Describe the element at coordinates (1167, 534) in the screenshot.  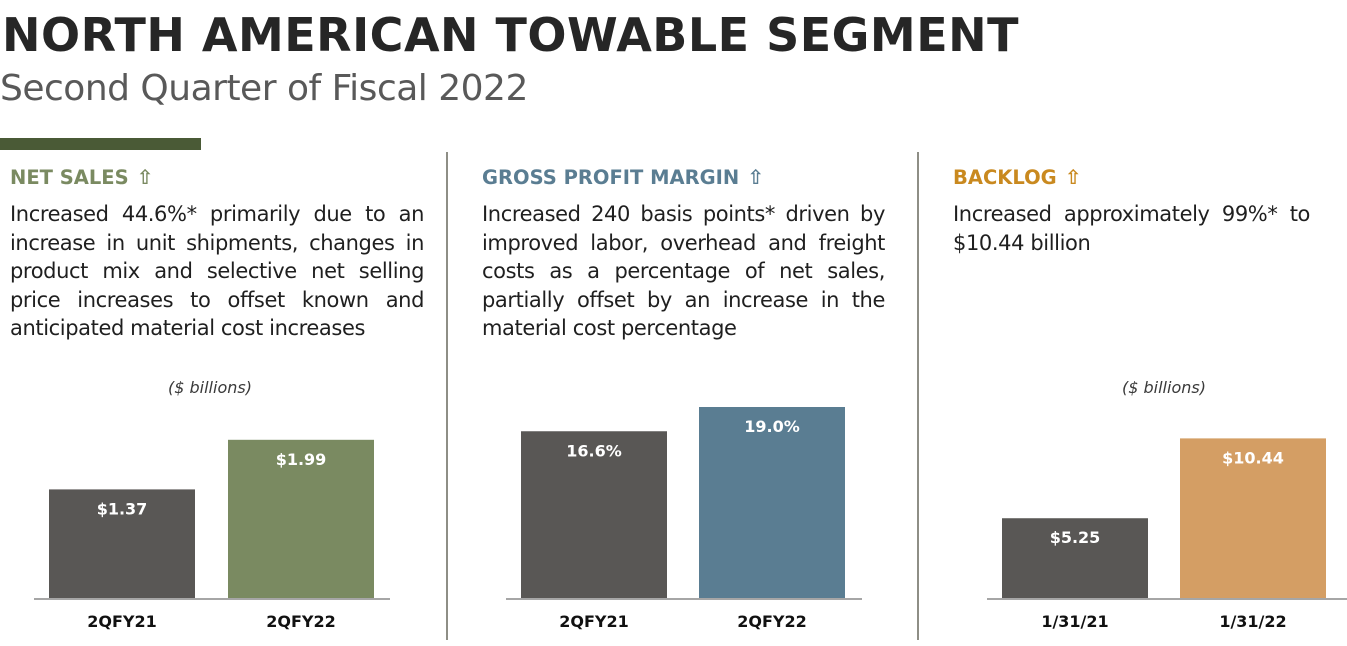
I see `bar-chart-svg: $5.25 1/31/21 $10.44 1/31/22` at that location.